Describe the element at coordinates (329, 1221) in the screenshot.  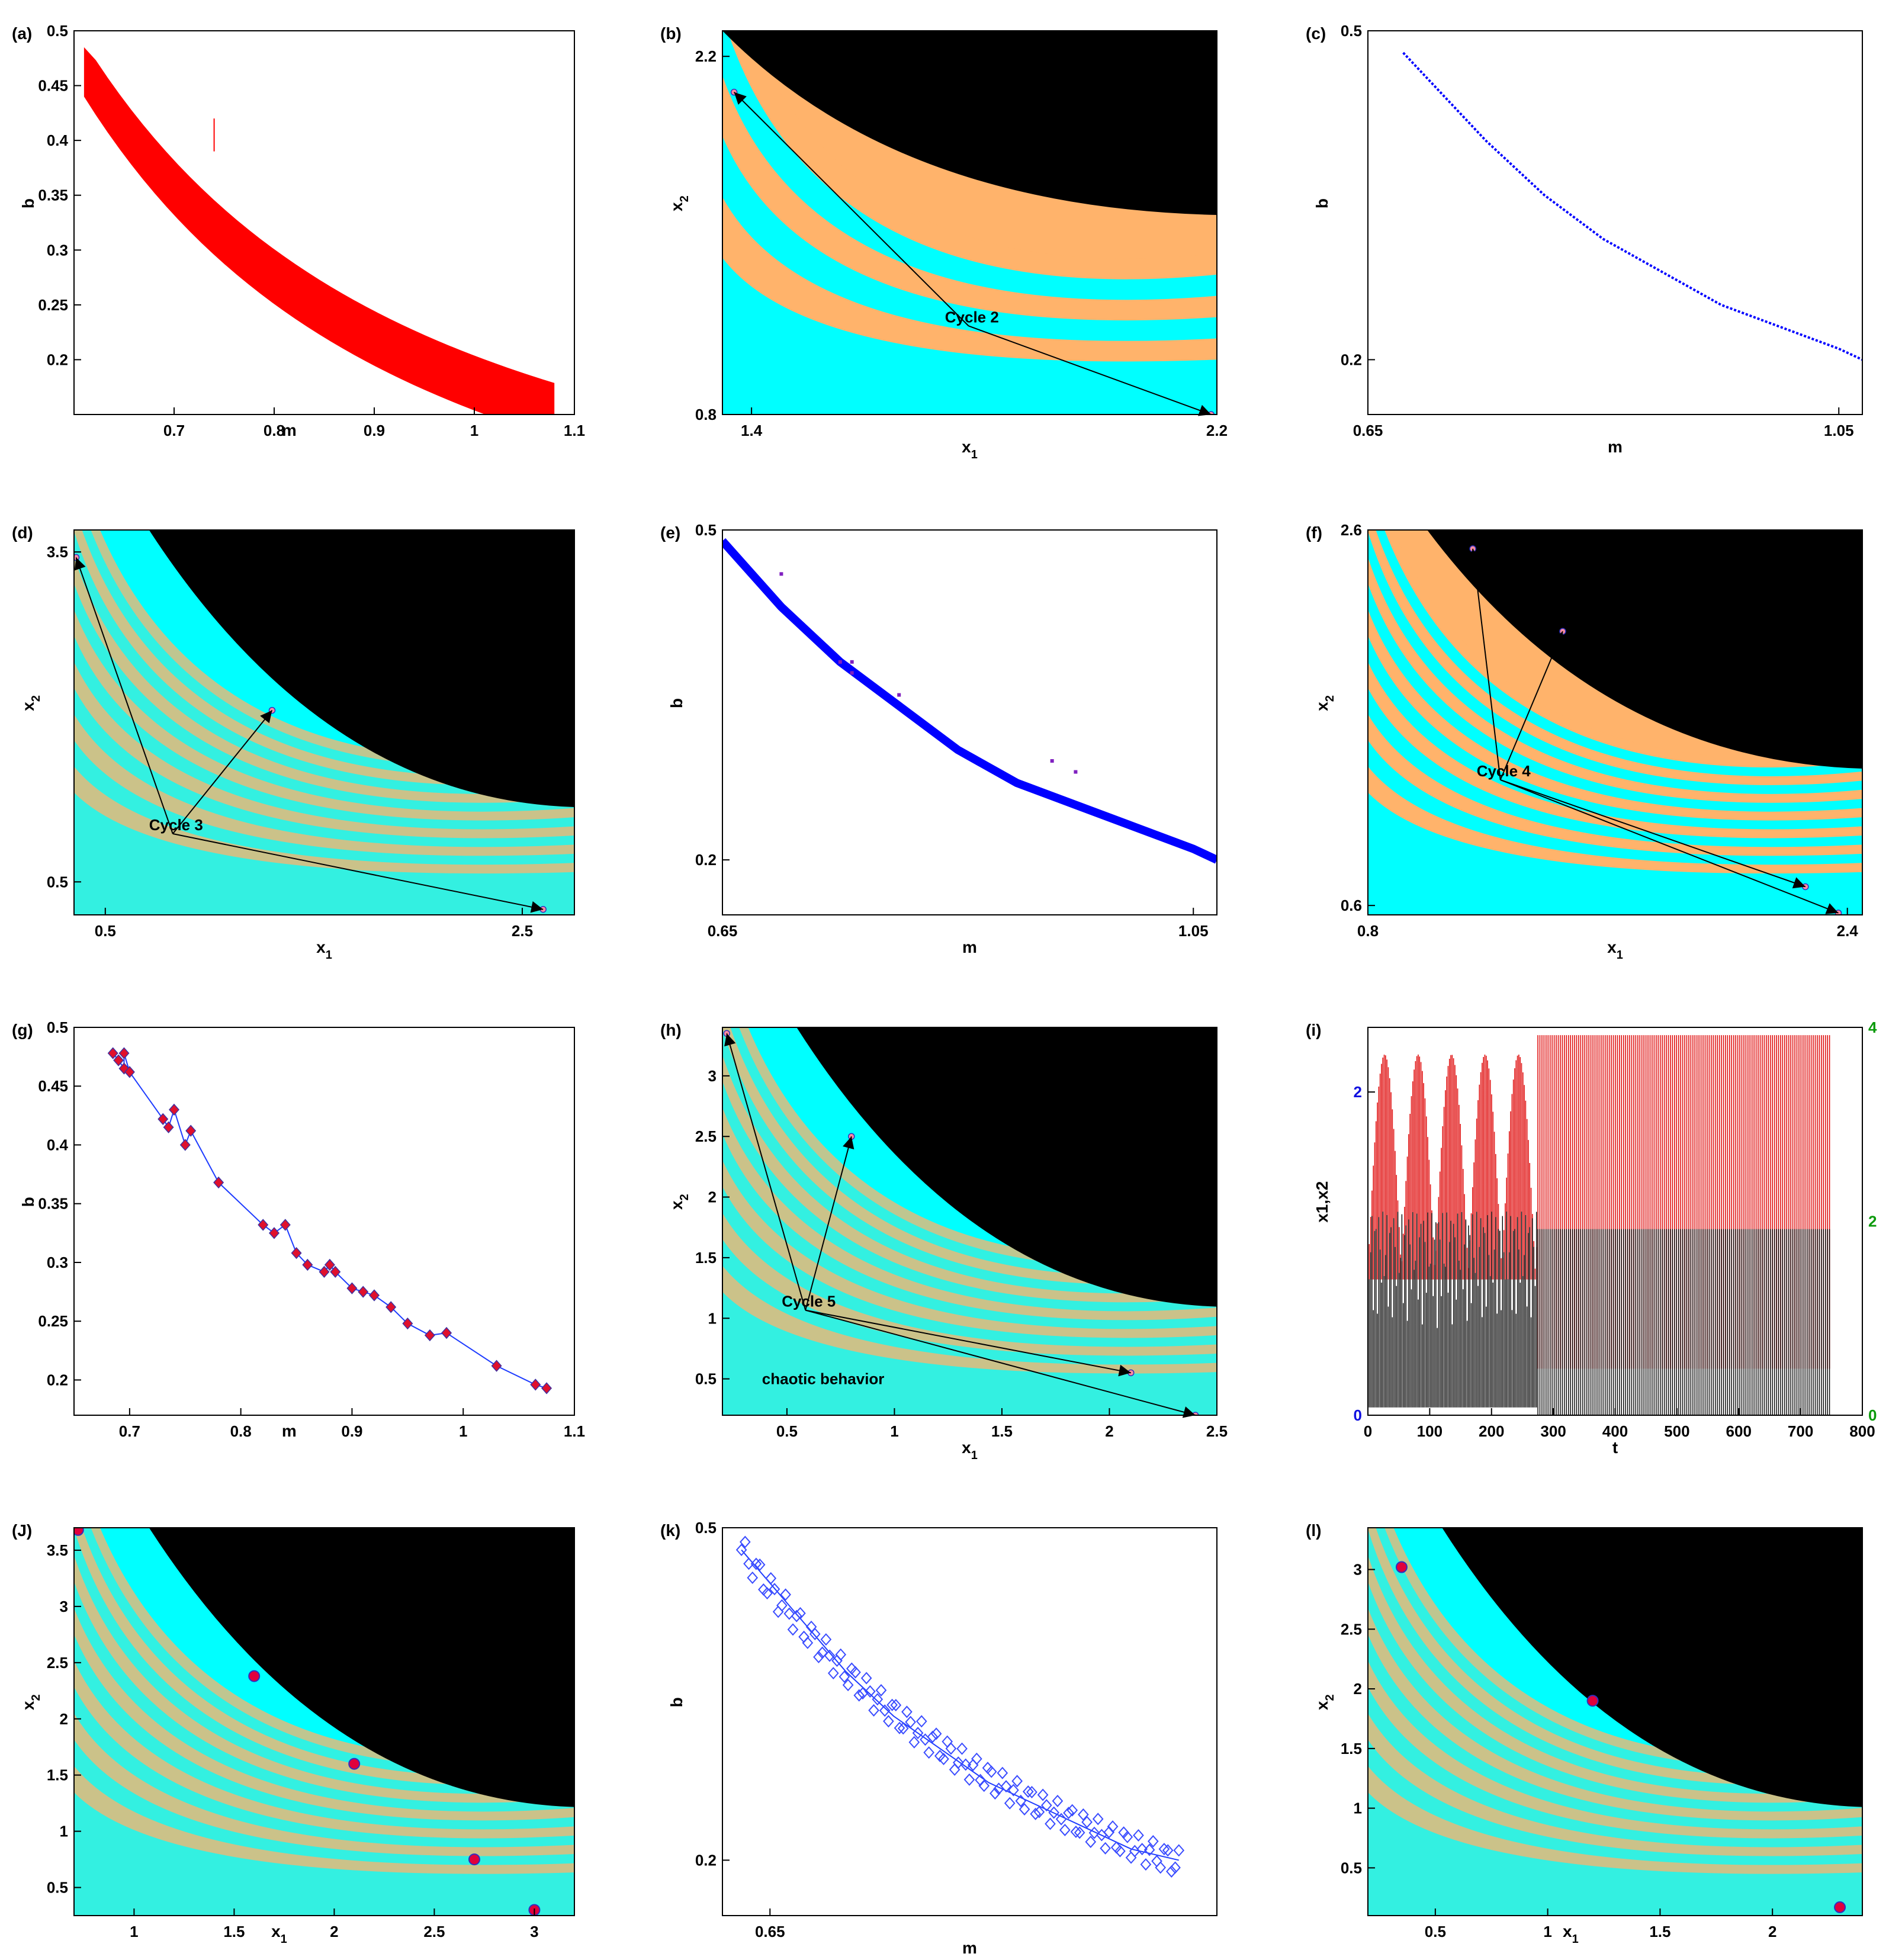
I see `cycle-path` at that location.